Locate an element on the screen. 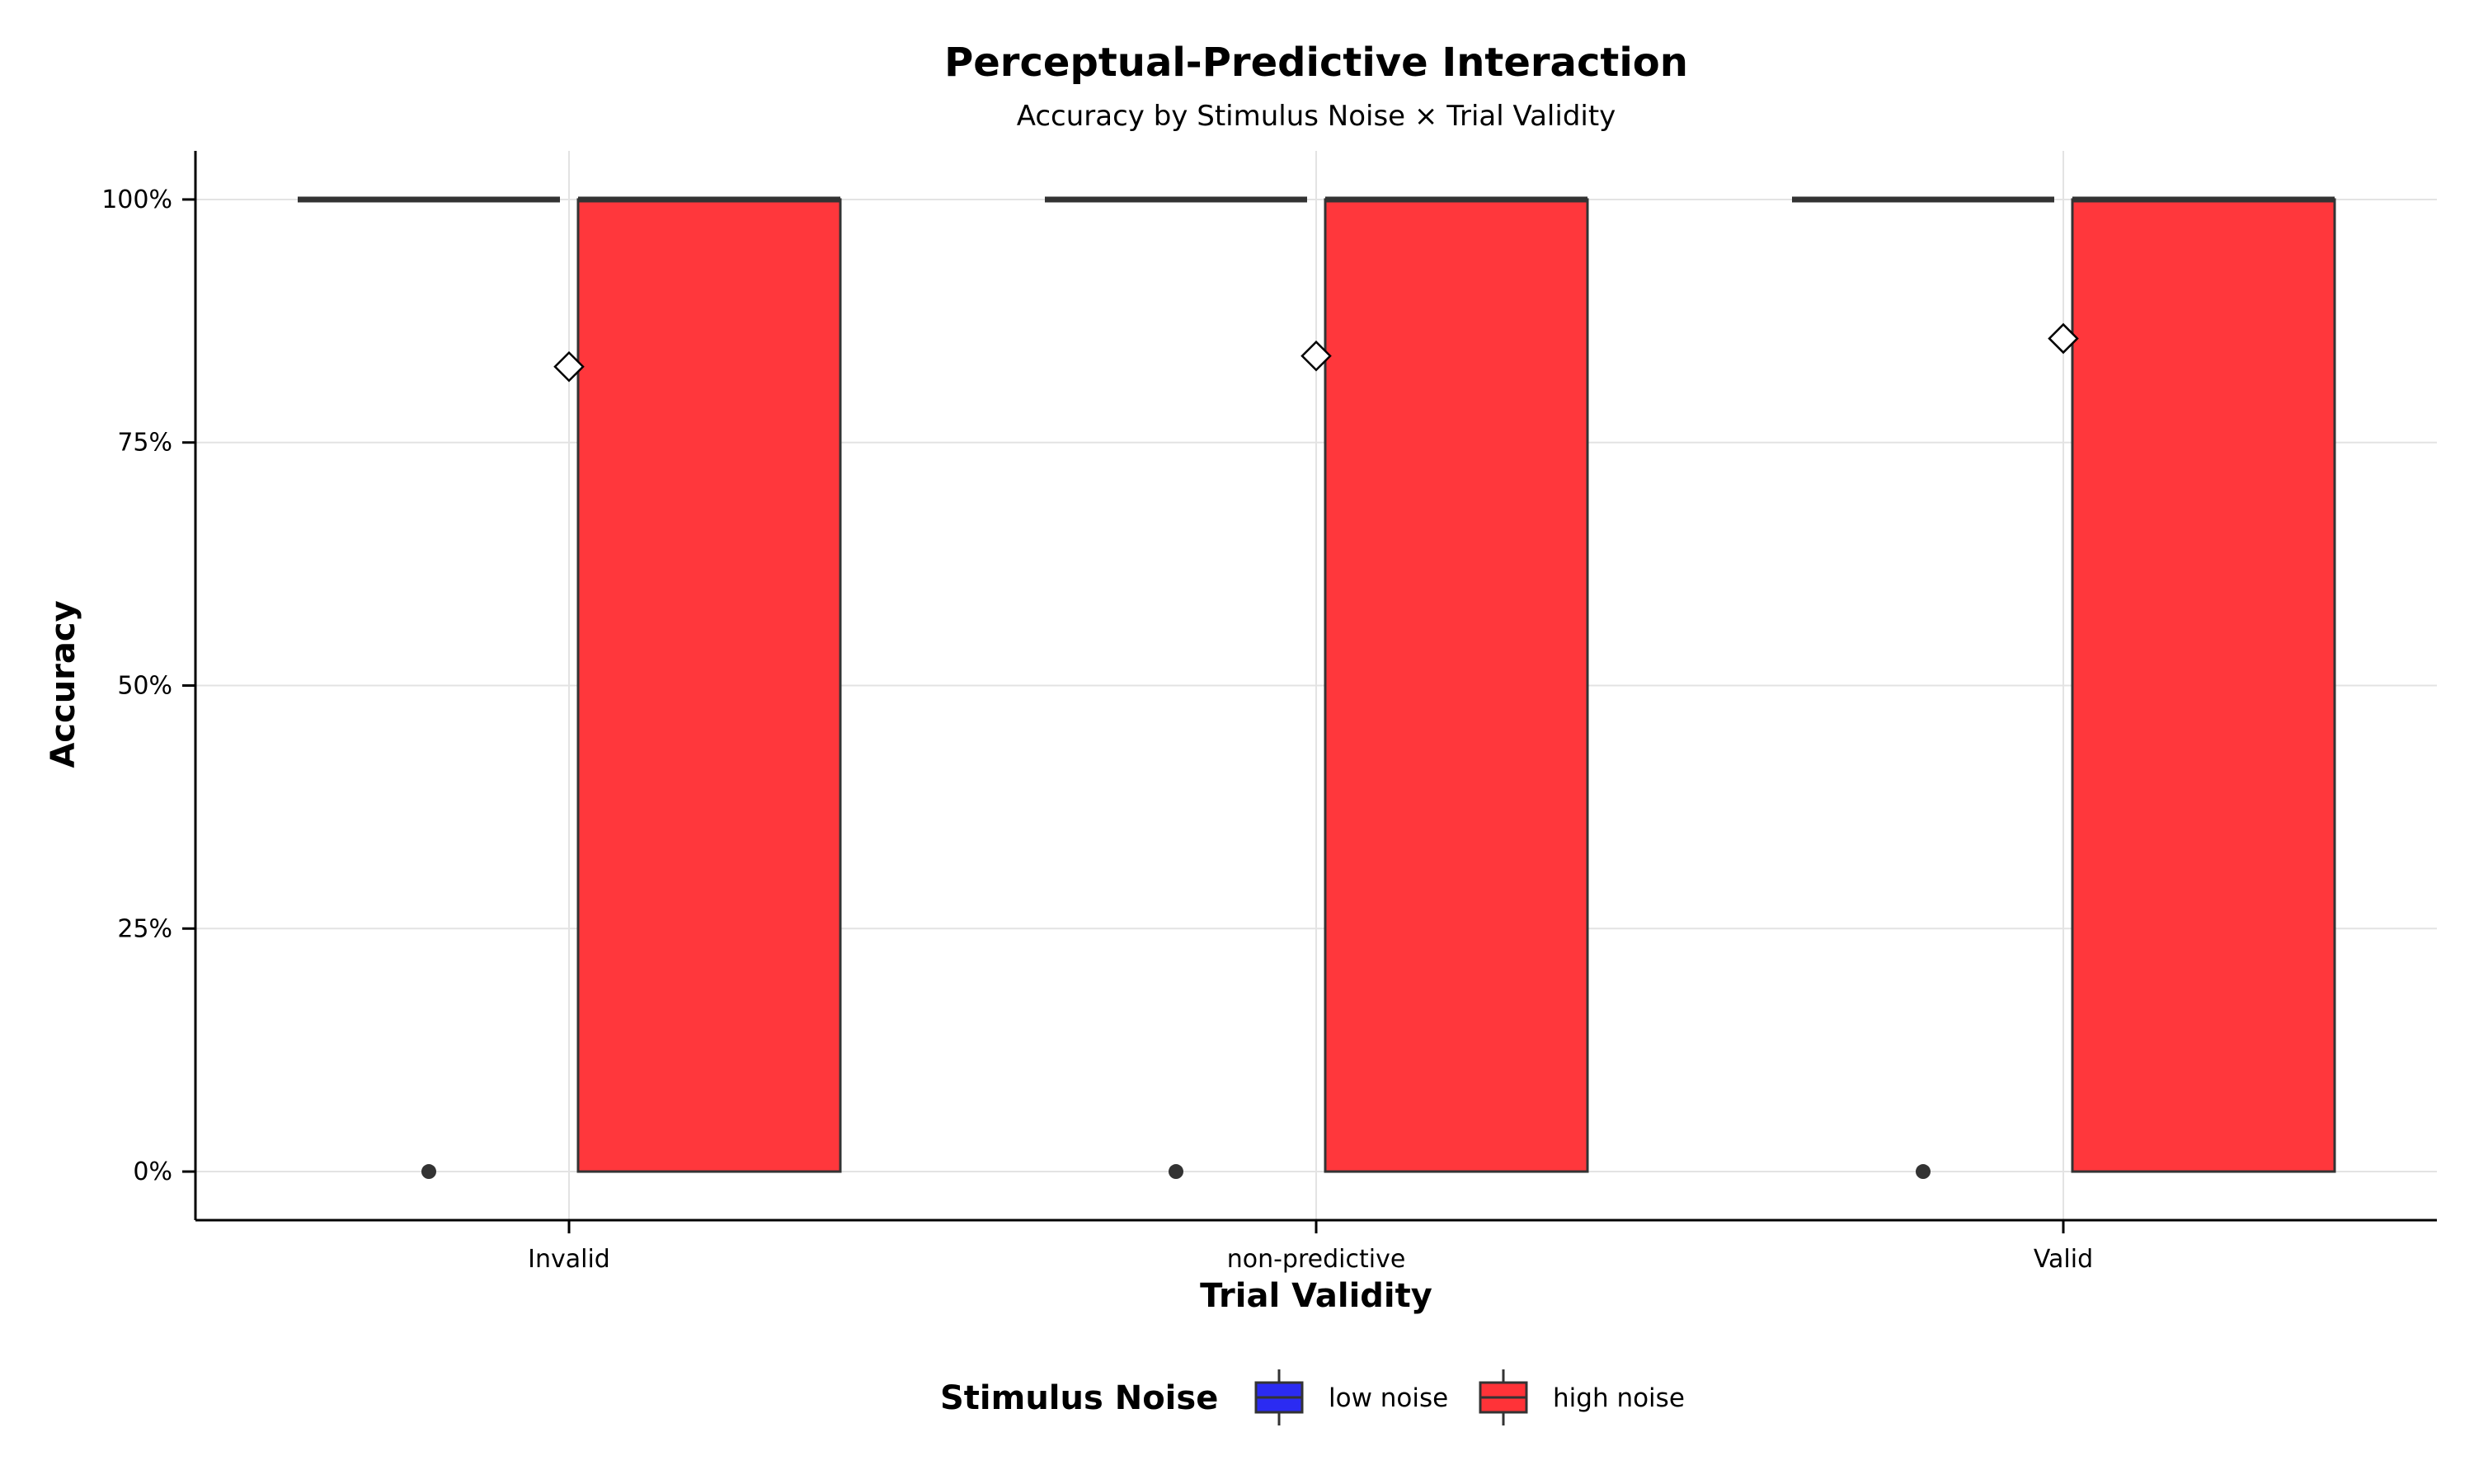  x-tick-label: non-predictive is located at coordinates (1316, 1259).